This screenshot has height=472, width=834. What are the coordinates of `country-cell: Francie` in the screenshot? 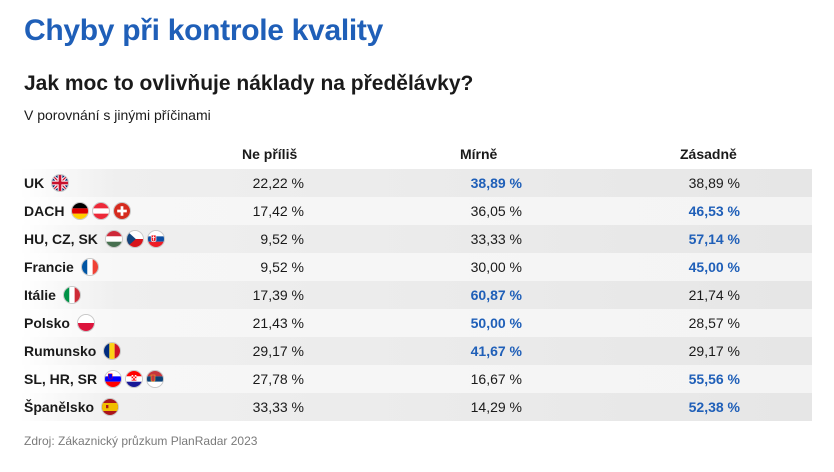 It's located at (61, 267).